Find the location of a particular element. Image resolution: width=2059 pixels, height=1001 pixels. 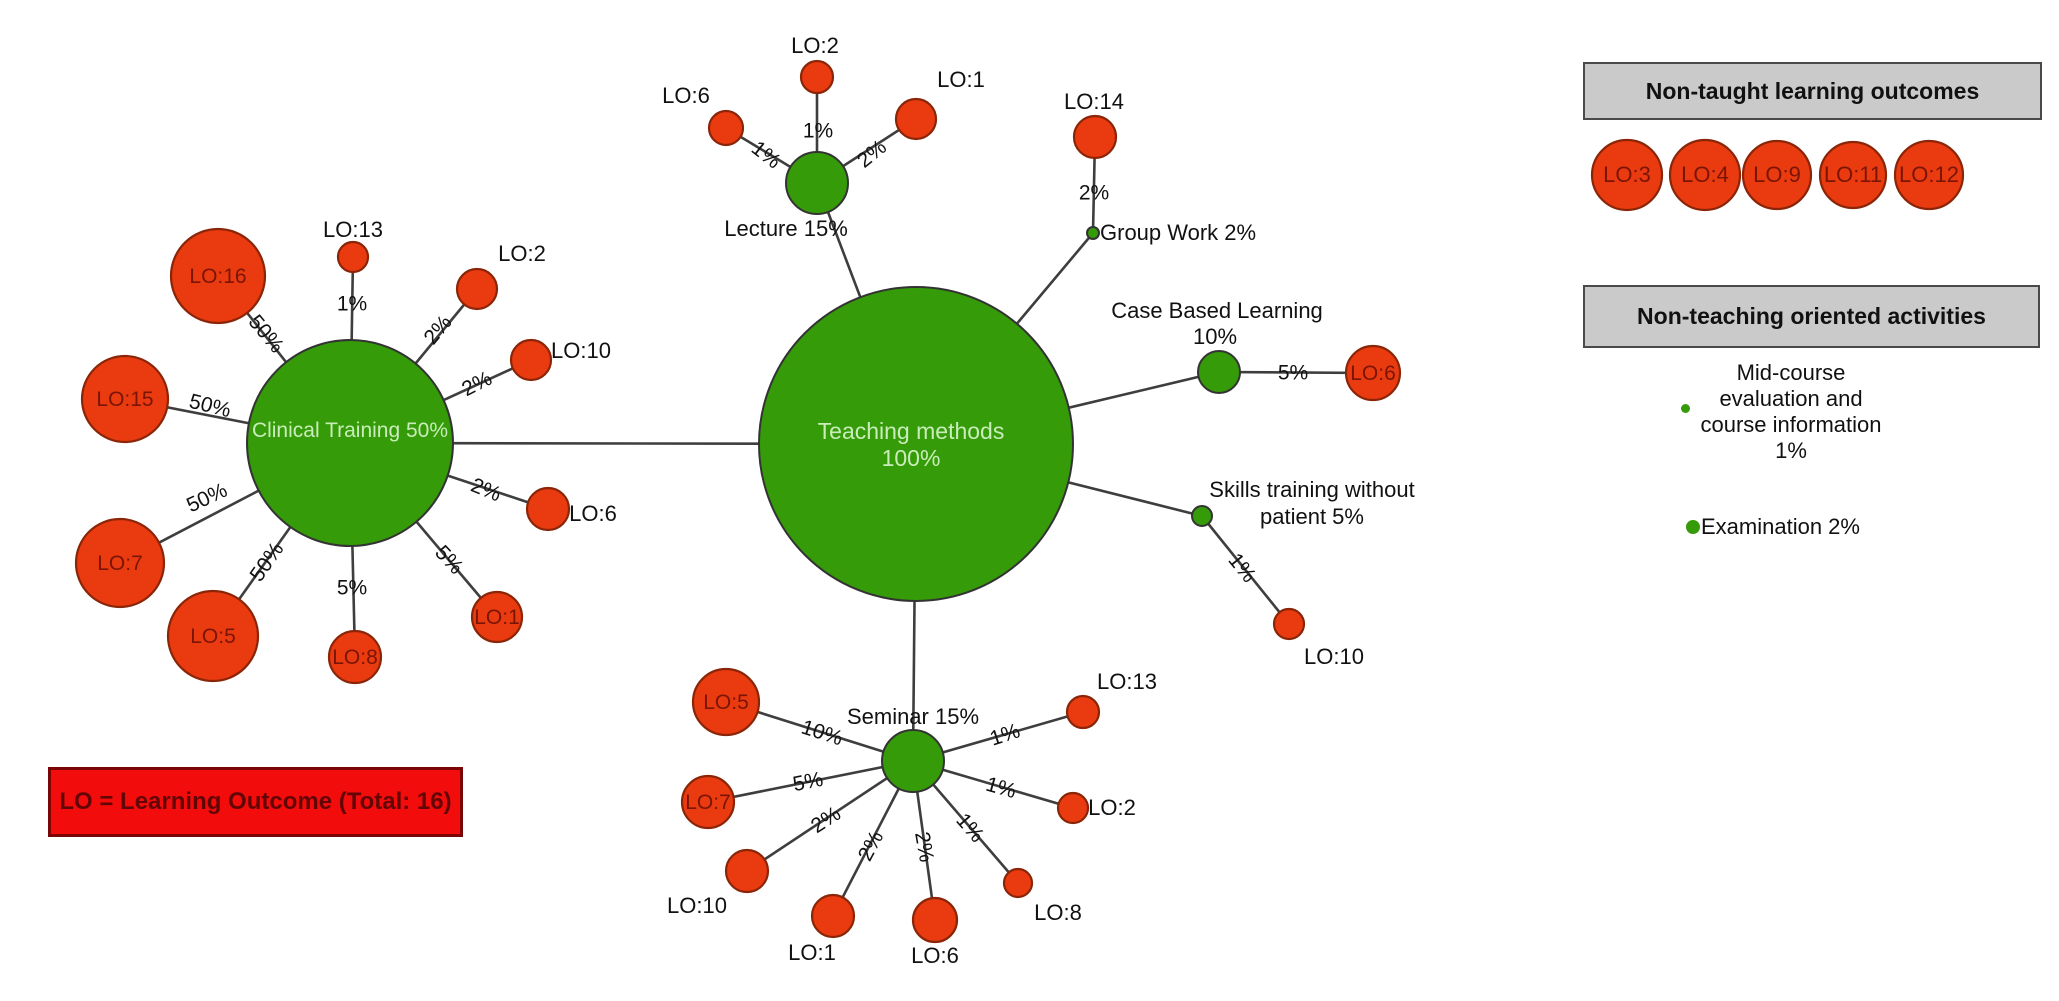

node-label-sem-lo7: LO:7 is located at coordinates (708, 802).